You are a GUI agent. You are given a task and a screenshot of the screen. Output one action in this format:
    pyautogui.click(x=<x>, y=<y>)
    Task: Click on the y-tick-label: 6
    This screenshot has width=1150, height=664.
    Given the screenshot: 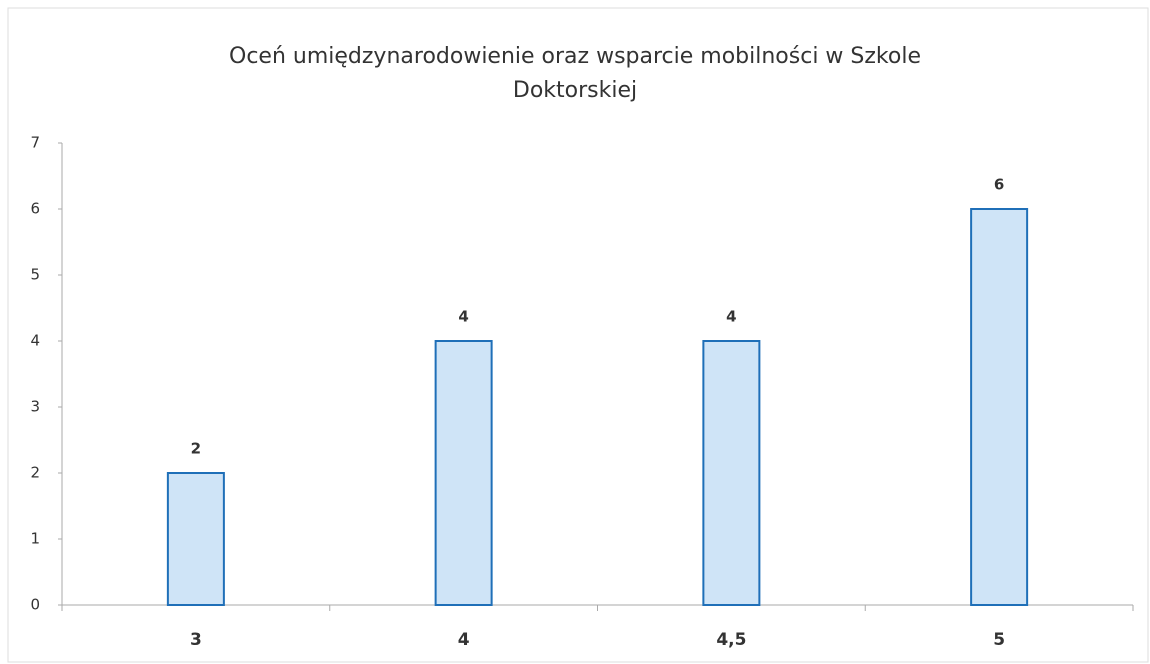 What is the action you would take?
    pyautogui.click(x=35, y=209)
    